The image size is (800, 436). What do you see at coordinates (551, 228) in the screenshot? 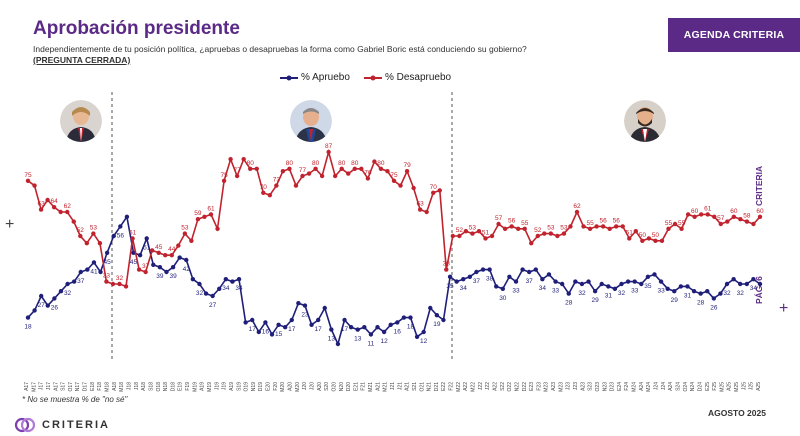
I see `data-label-s1-80: 53` at bounding box center [551, 228].